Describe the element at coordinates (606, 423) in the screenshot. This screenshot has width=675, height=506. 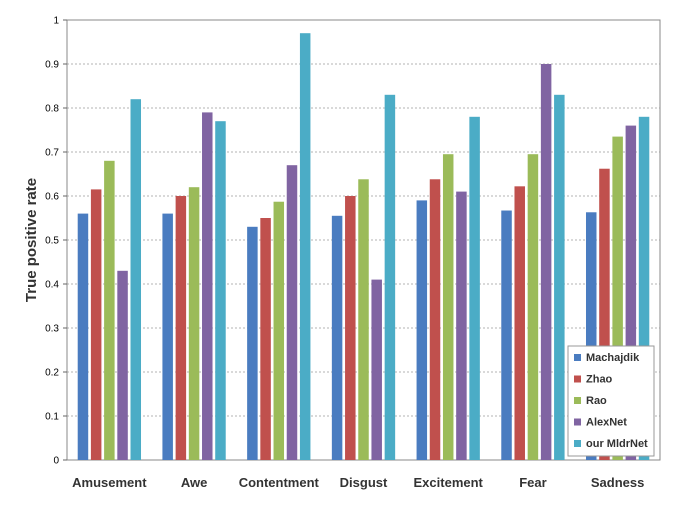
I see `legend-label: AlexNet` at that location.